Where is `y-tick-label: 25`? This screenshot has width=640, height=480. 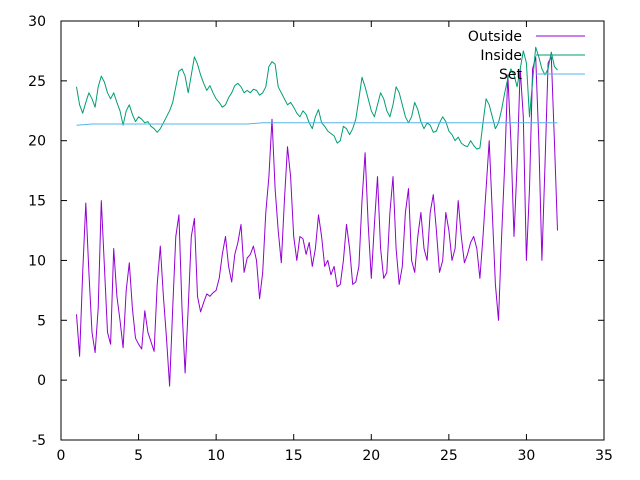 y-tick-label: 25 is located at coordinates (37, 82).